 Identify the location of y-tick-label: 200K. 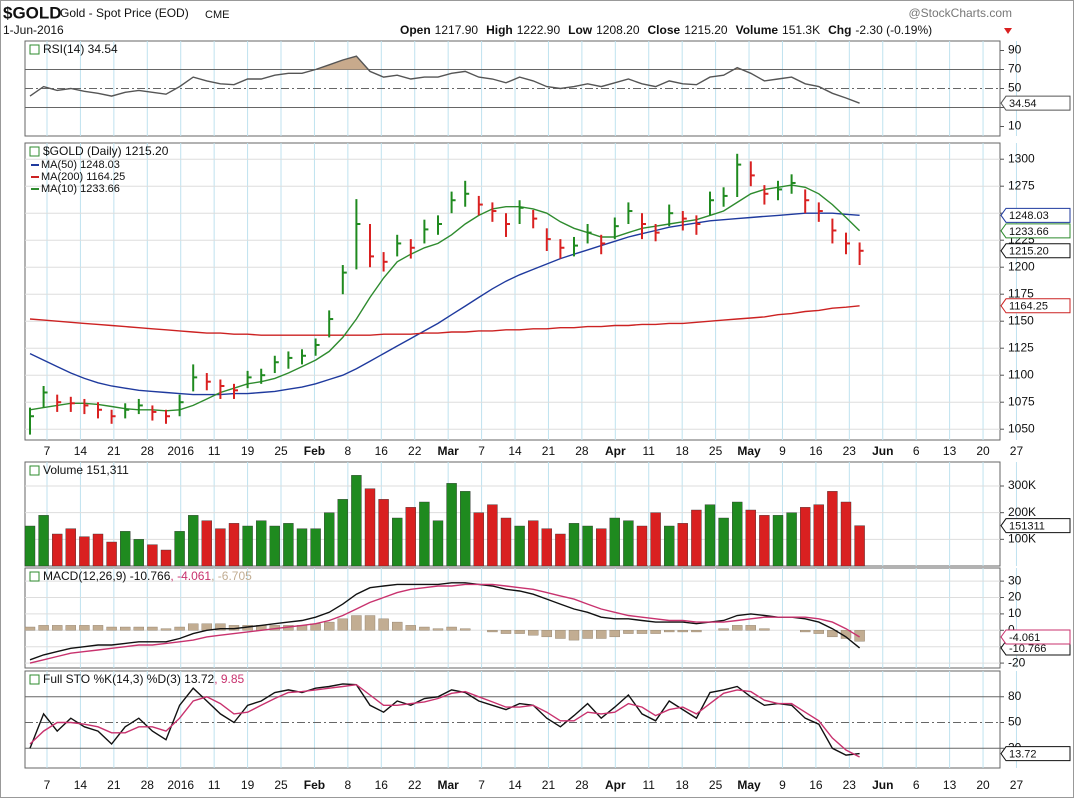
(1022, 512).